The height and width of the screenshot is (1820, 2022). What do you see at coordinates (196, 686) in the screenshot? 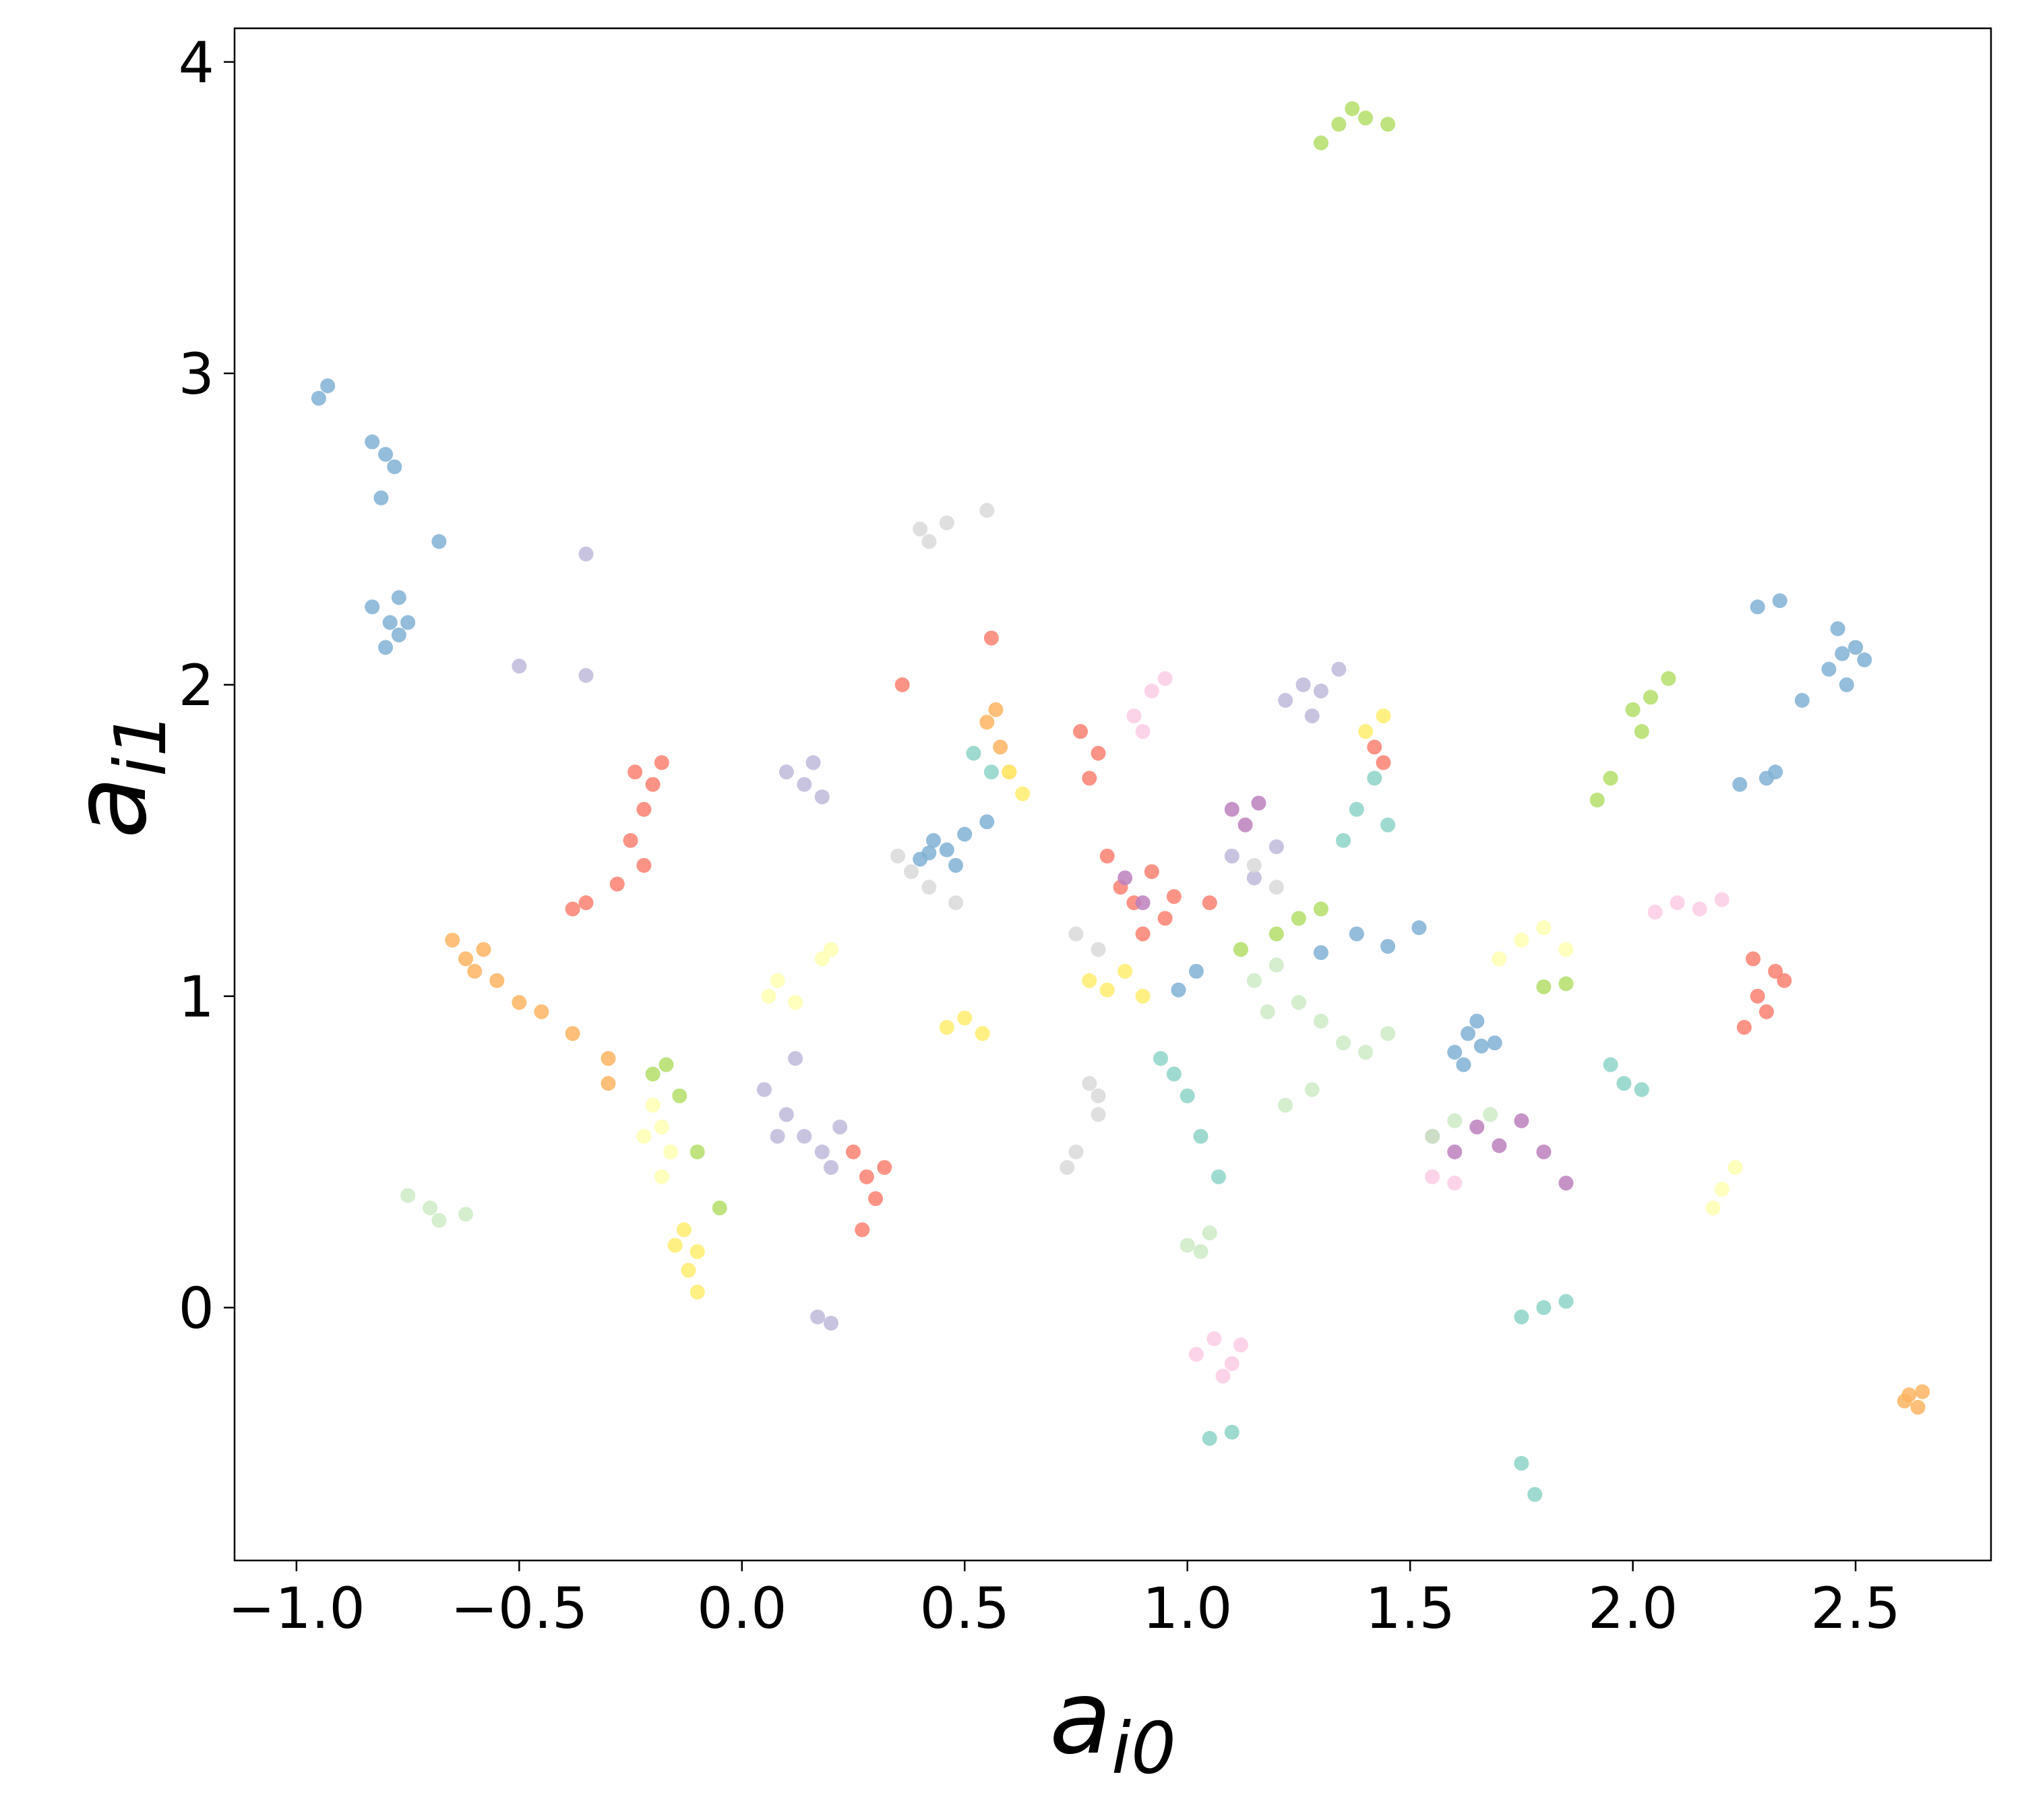
I see `y-tick-label: 2` at bounding box center [196, 686].